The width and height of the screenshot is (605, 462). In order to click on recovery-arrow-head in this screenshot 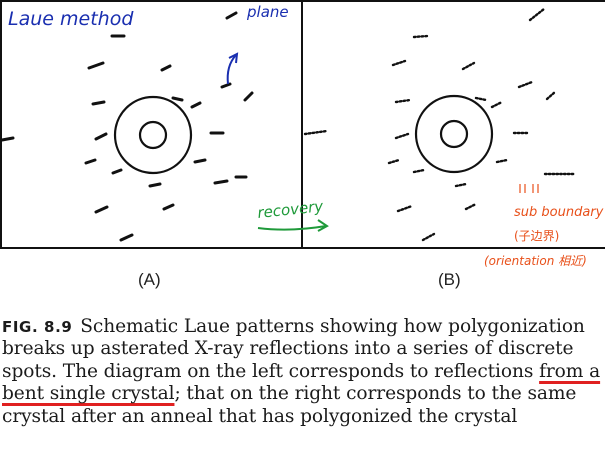, I will do `click(323, 225)`.